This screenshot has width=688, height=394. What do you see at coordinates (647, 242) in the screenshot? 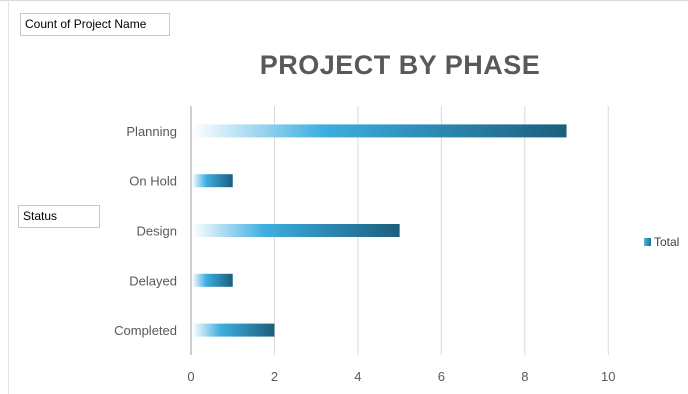
I see `legend-swatch` at bounding box center [647, 242].